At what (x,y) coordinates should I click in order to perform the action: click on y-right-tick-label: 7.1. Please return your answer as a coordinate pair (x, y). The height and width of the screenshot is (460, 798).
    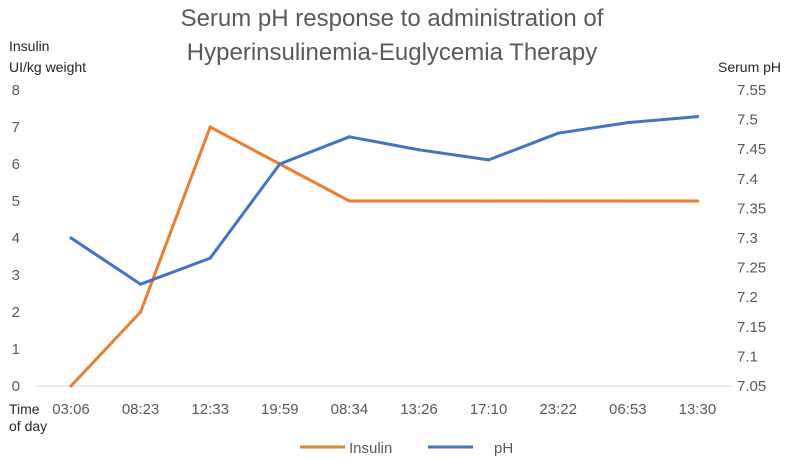
    Looking at the image, I should click on (747, 356).